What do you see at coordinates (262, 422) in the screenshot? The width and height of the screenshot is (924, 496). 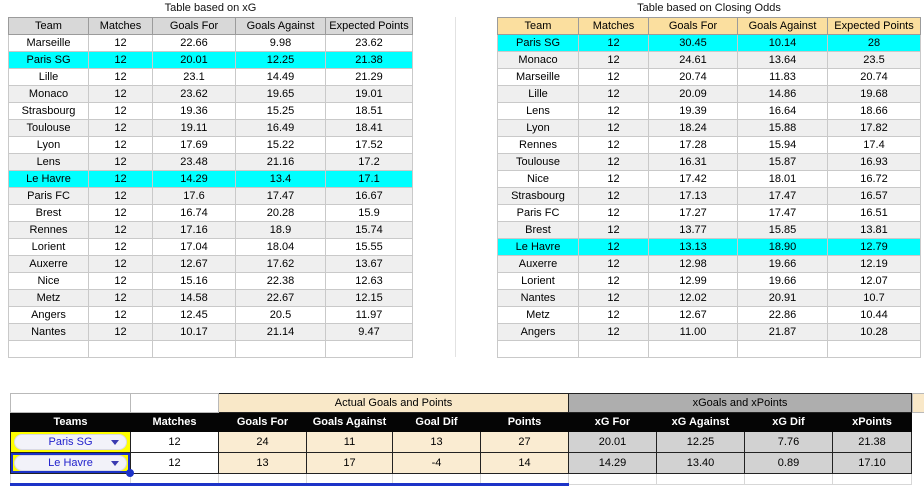 I see `column-header: Goals For` at bounding box center [262, 422].